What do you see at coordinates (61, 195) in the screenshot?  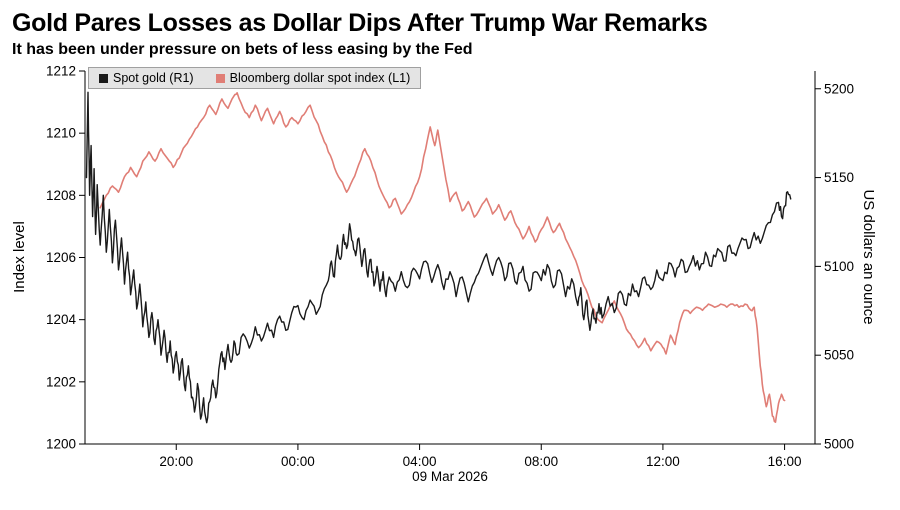 I see `left-axis-tick-label: 1208` at bounding box center [61, 195].